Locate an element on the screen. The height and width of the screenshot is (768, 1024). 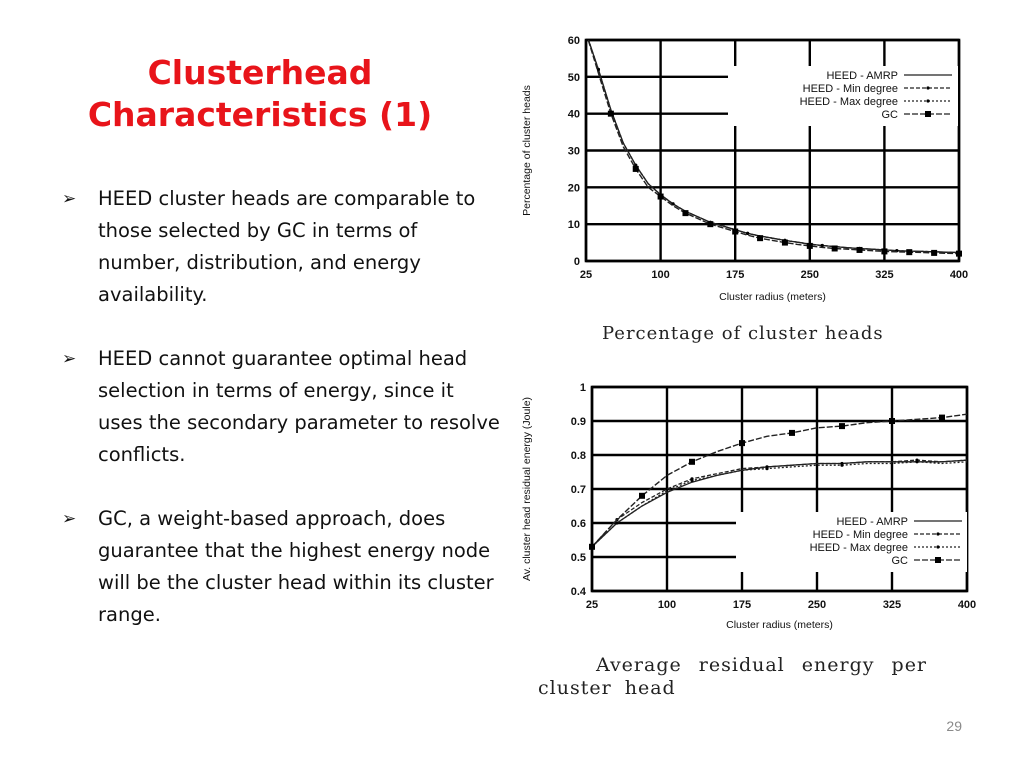
y-tick-label: 60 is located at coordinates (574, 41).